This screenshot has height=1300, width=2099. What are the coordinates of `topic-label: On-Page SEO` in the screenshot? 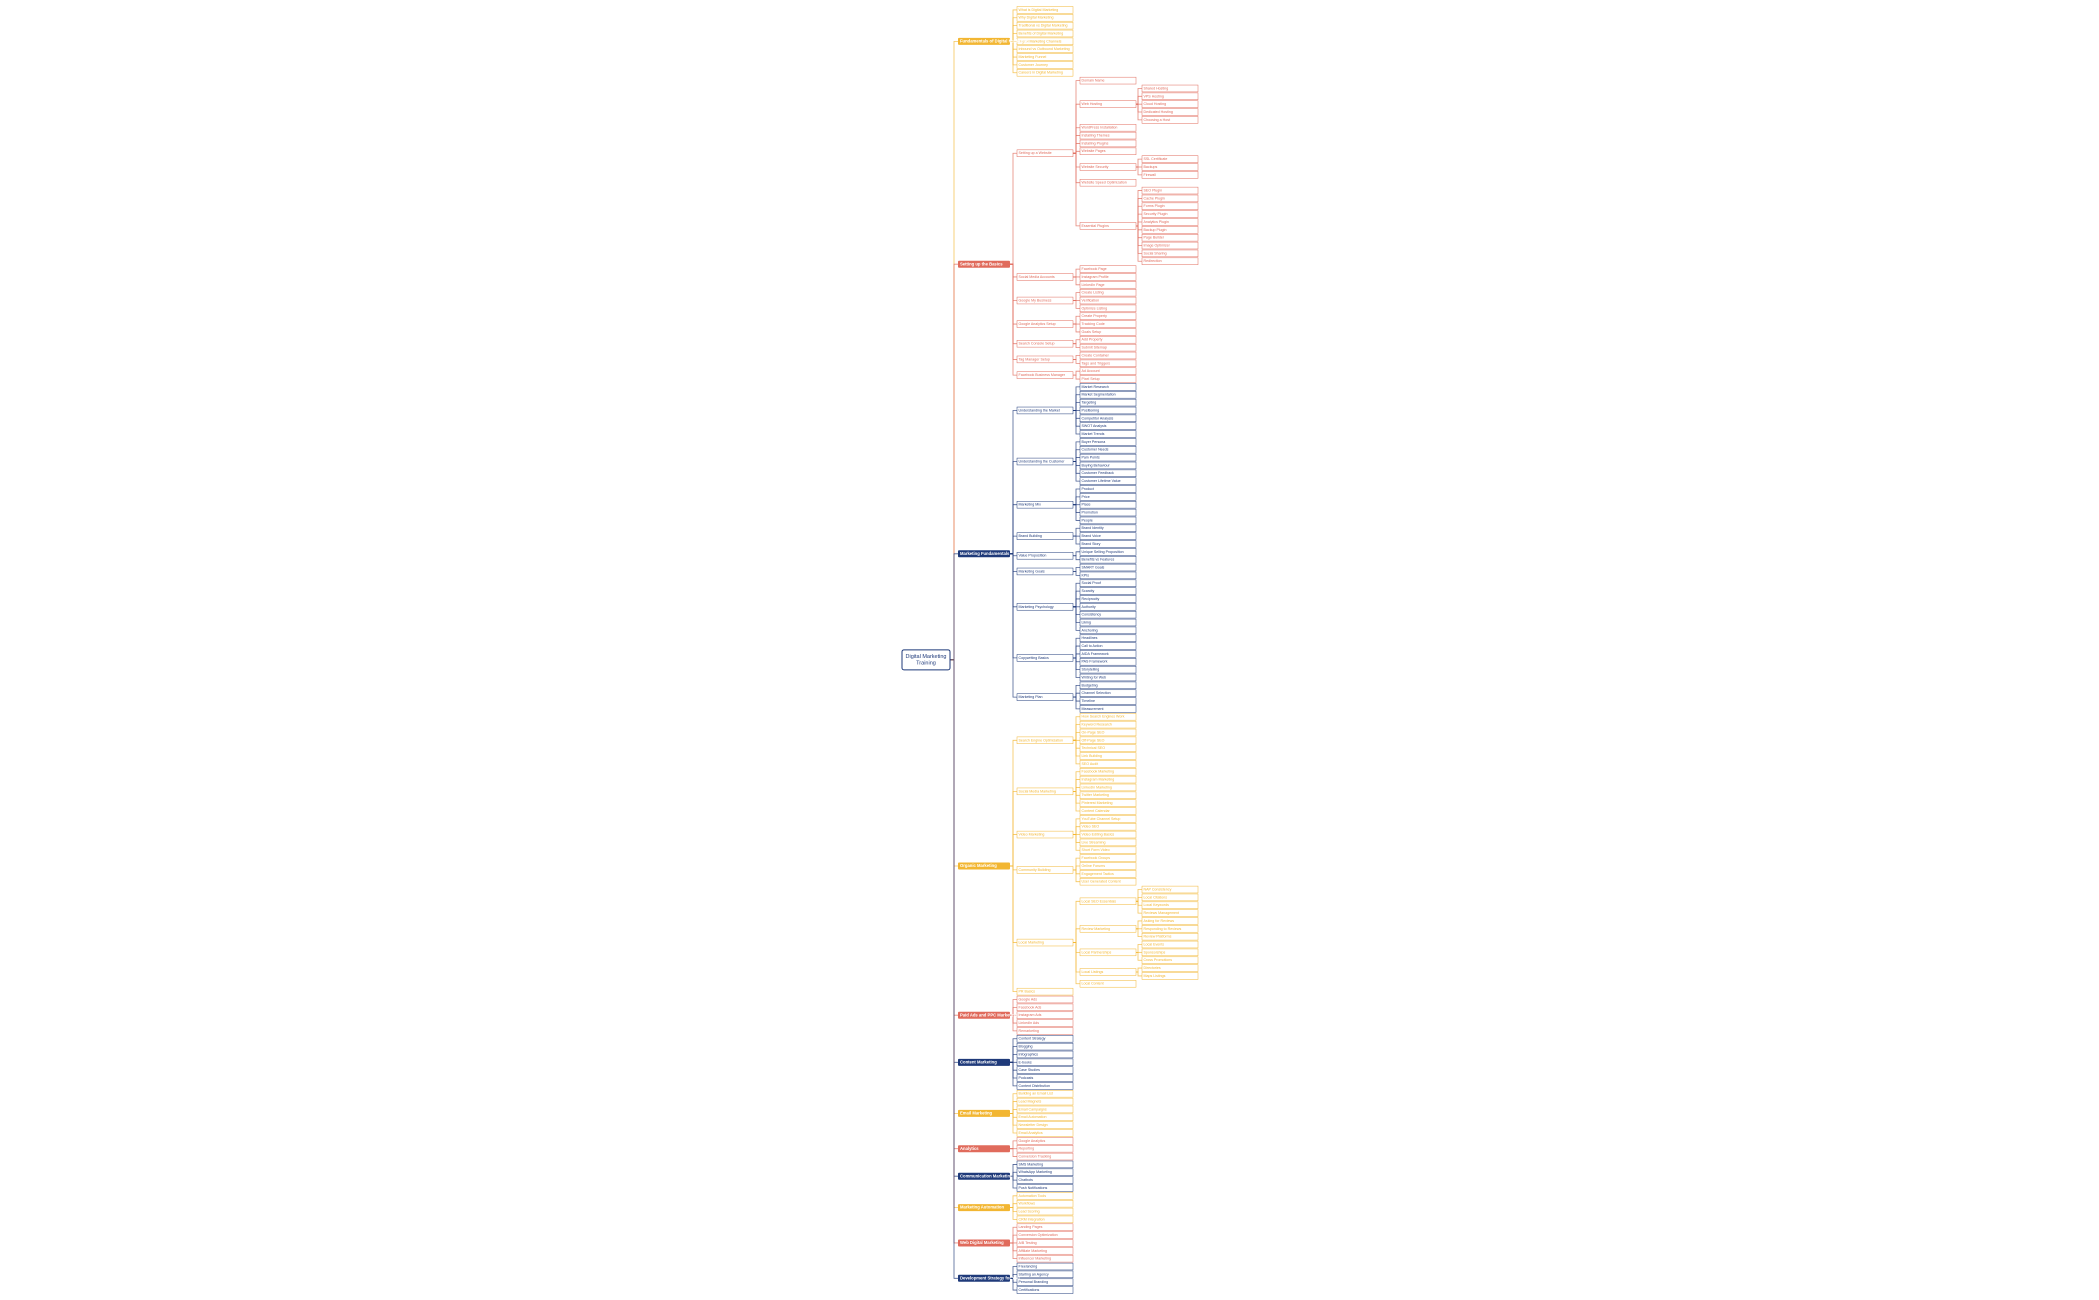 It's located at (1093, 732).